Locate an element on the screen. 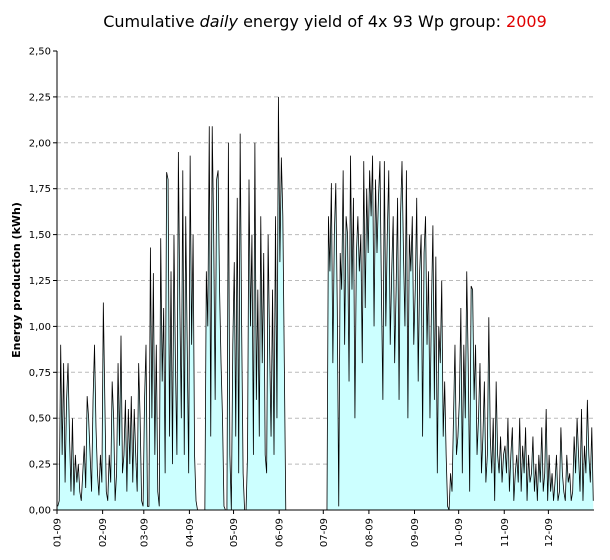 The height and width of the screenshot is (560, 610). title-part: energy yield of 4x 93 Wp group: is located at coordinates (372, 21).